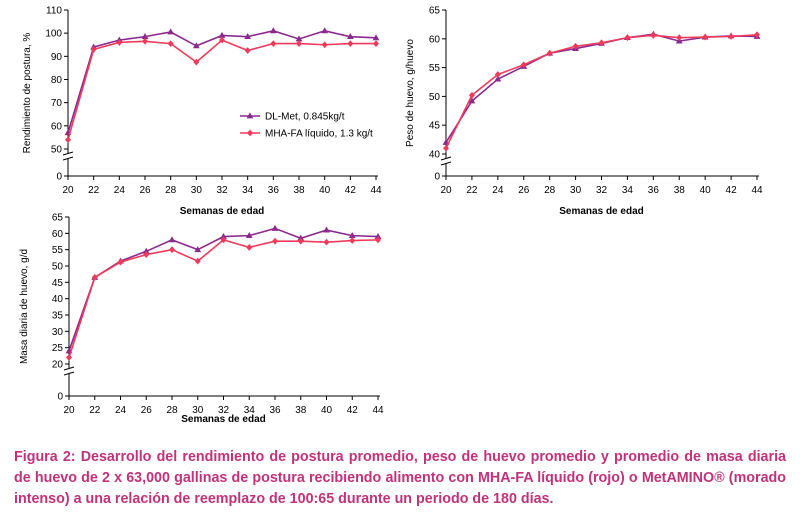 The image size is (800, 526). Describe the element at coordinates (319, 134) in the screenshot. I see `legend-label: MHA-FA líquido, 1.3 kg/t` at that location.